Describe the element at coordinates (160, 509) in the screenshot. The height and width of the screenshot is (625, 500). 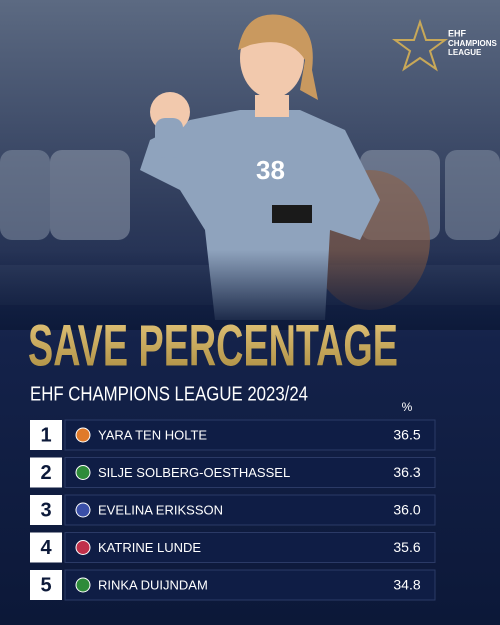
I see `player-name: EVELINA ERIKSSON` at that location.